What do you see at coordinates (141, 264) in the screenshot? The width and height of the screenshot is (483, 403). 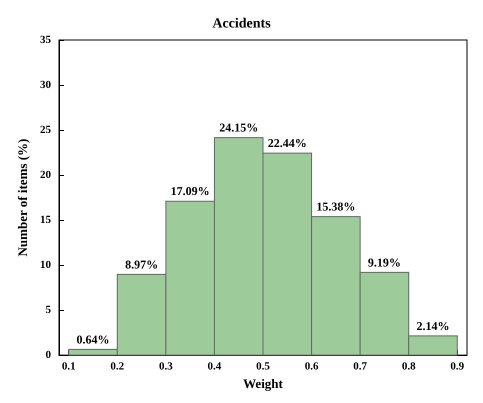 I see `data-label: 8.97%` at bounding box center [141, 264].